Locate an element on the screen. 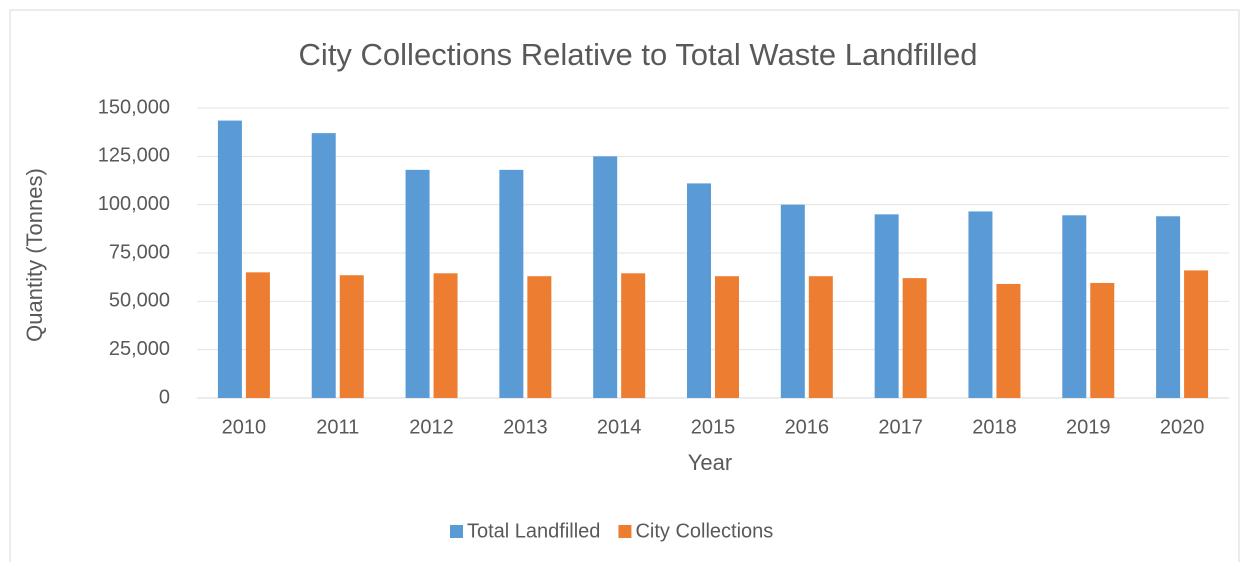 The width and height of the screenshot is (1248, 567). x-tick-label: 2018 is located at coordinates (994, 427).